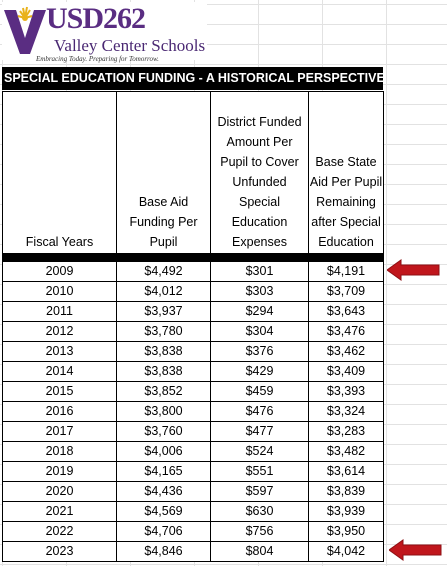  Describe the element at coordinates (130, 45) in the screenshot. I see `logo-subtitle: Valley Center Schools` at that location.